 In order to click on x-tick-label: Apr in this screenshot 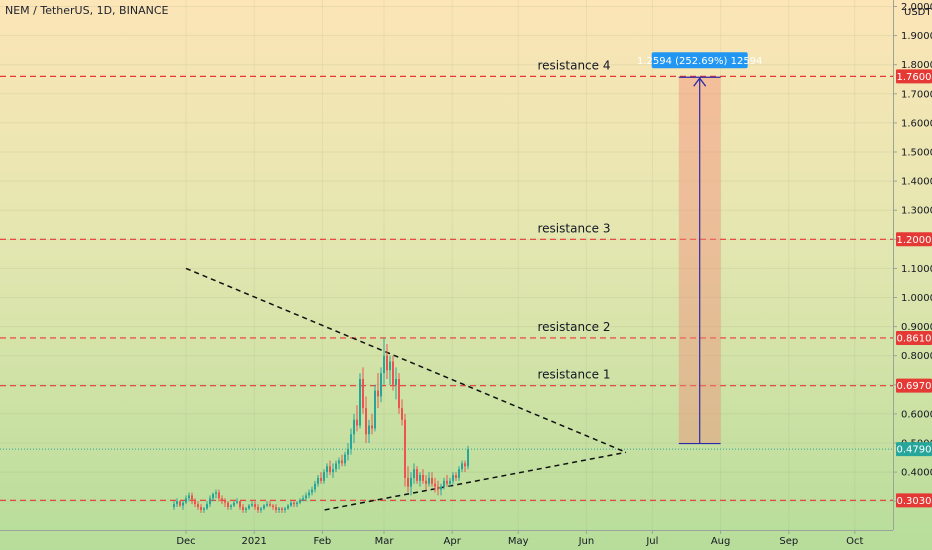, I will do `click(453, 541)`.